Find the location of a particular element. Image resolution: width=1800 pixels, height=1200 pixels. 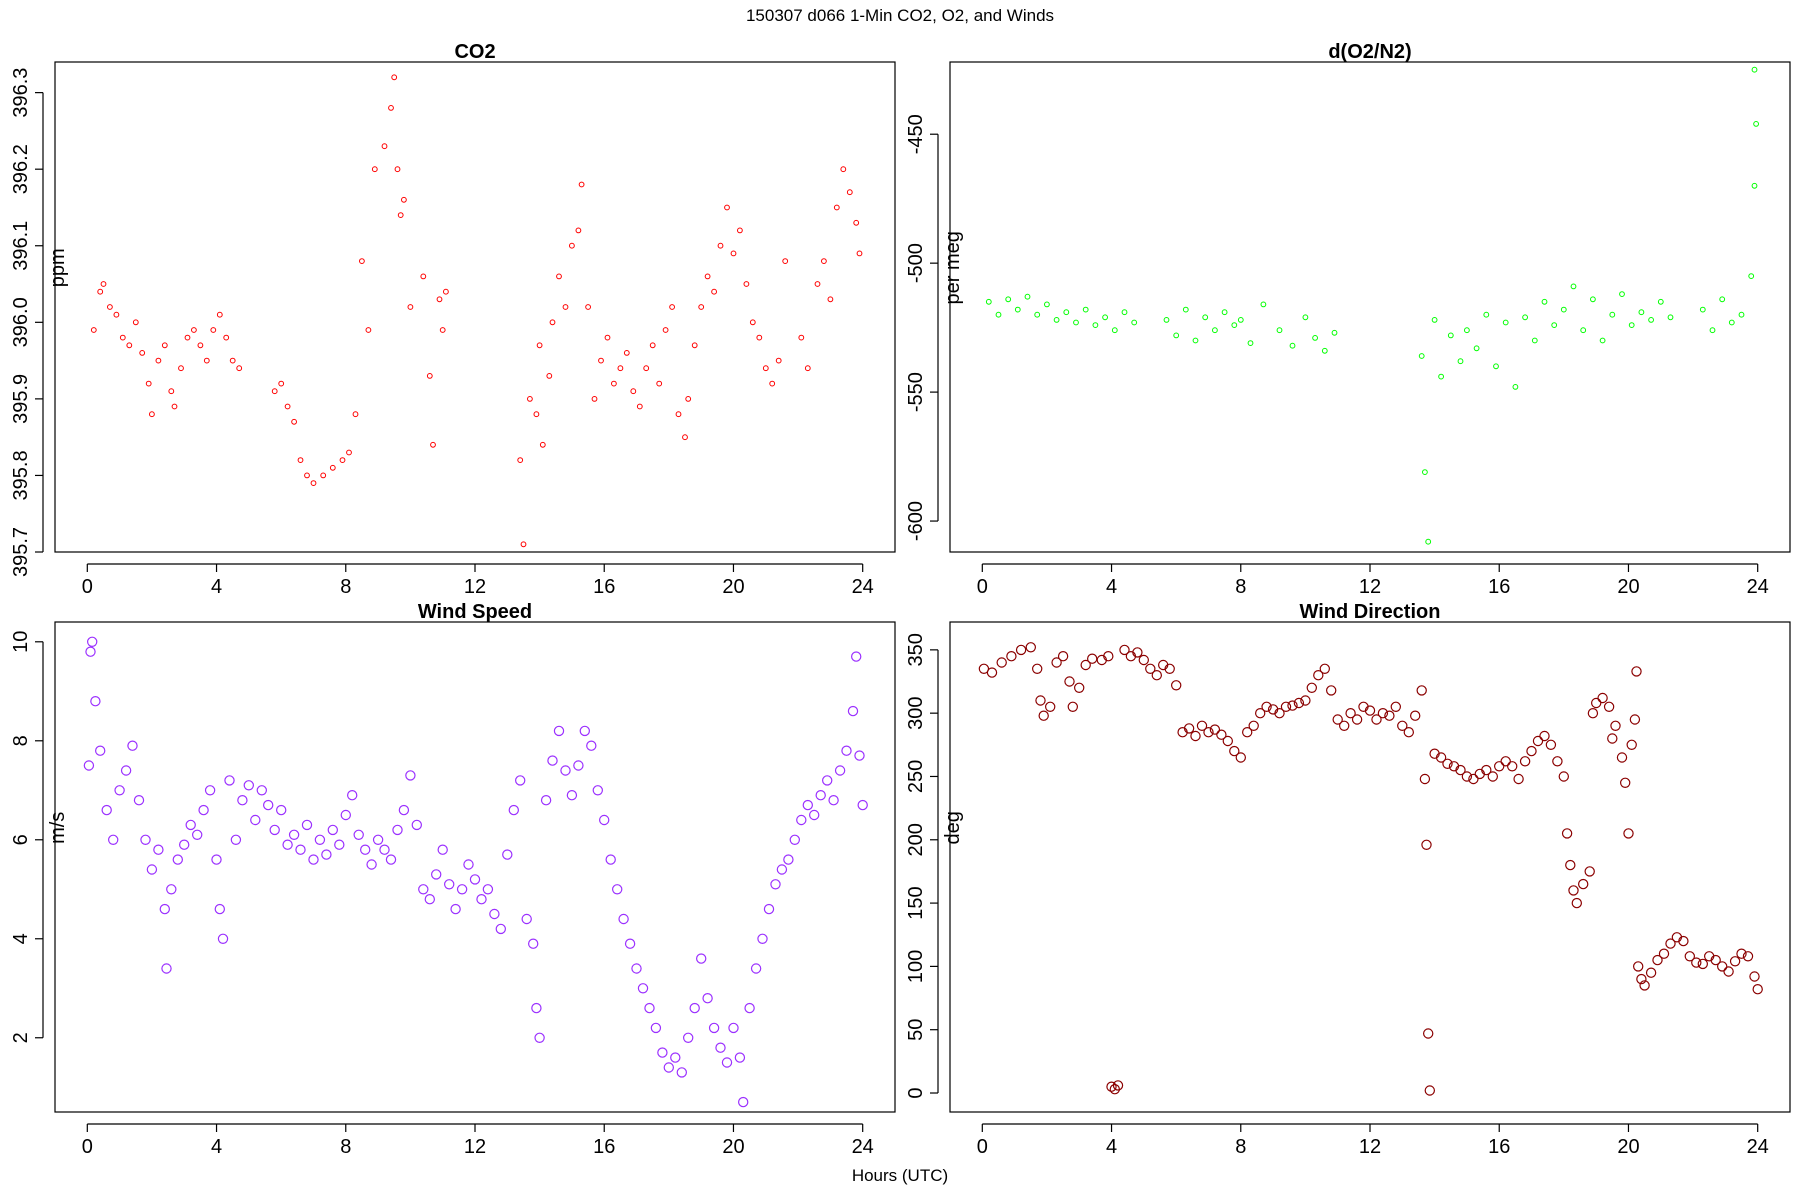

panel-title: Wind Direction is located at coordinates (1370, 612).